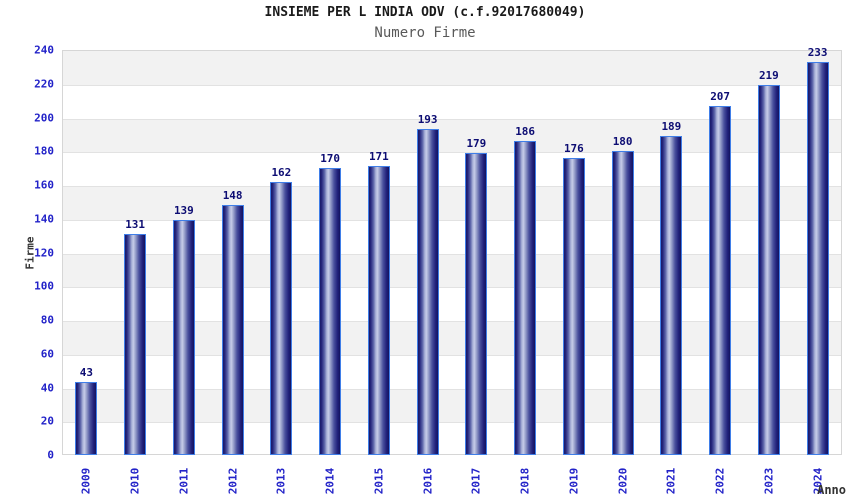 This screenshot has width=850, height=500. What do you see at coordinates (379, 481) in the screenshot?
I see `x-tick-label: 2015` at bounding box center [379, 481].